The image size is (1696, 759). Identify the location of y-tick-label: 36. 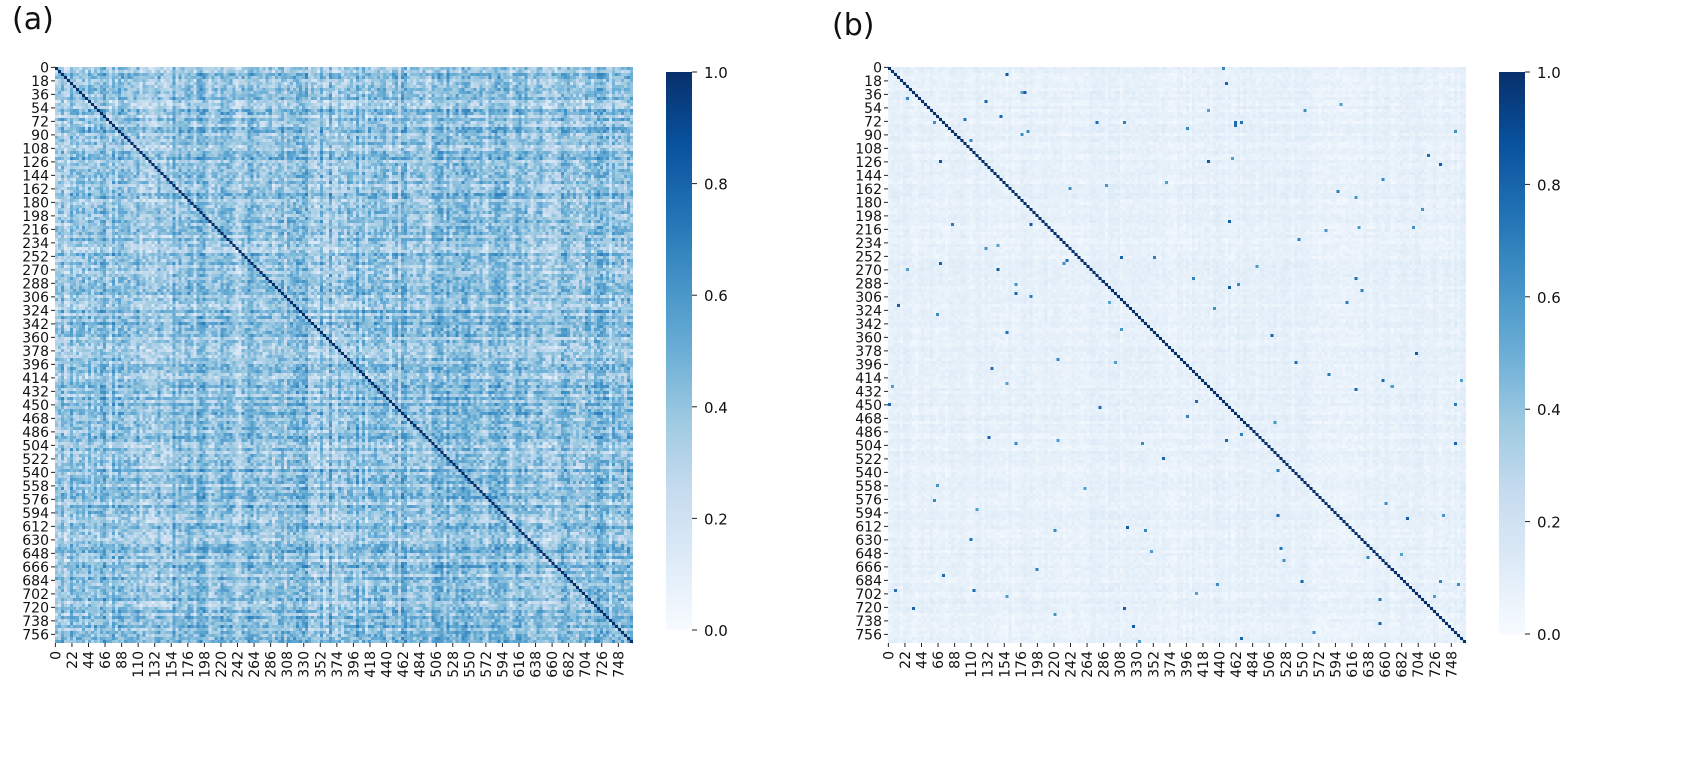
(873, 95).